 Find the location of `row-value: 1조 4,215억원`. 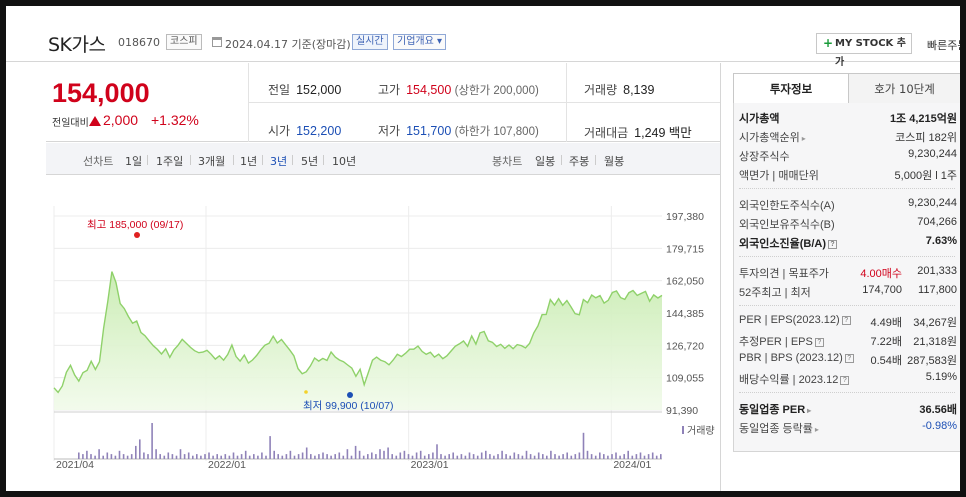

row-value: 1조 4,215억원 is located at coordinates (923, 119).